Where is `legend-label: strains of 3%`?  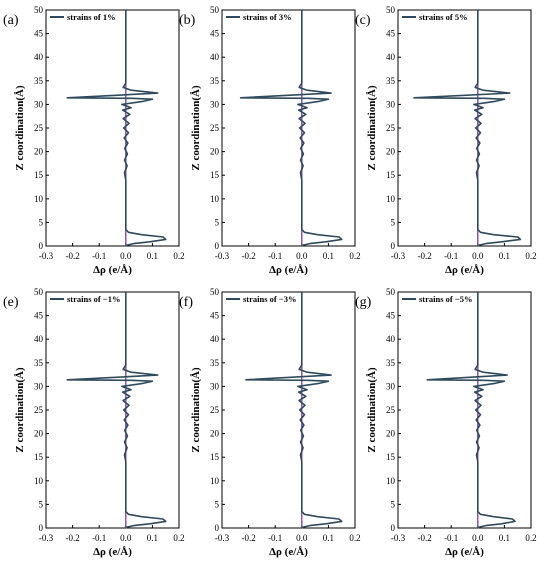
legend-label: strains of 3% is located at coordinates (267, 17).